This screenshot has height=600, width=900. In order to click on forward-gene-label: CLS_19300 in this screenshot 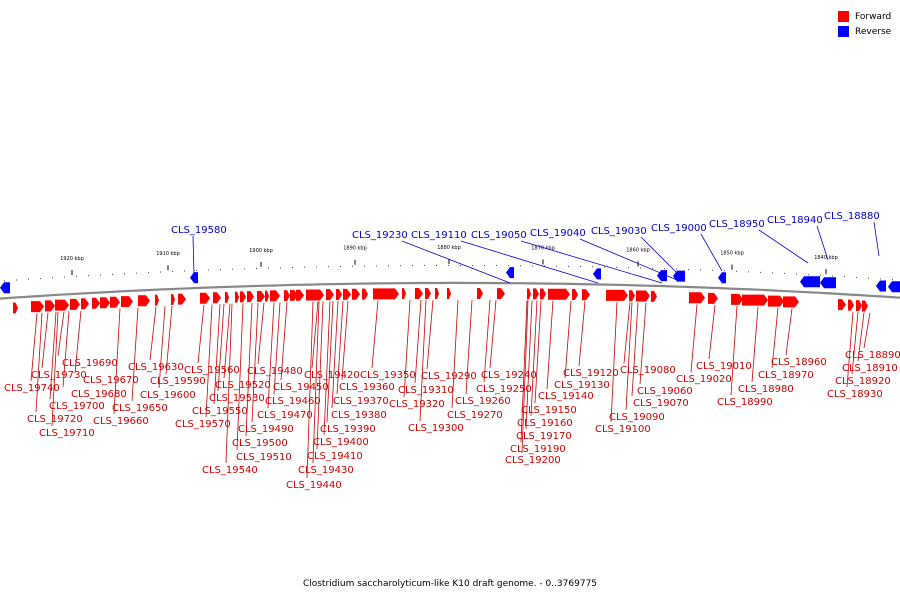, I will do `click(436, 428)`.